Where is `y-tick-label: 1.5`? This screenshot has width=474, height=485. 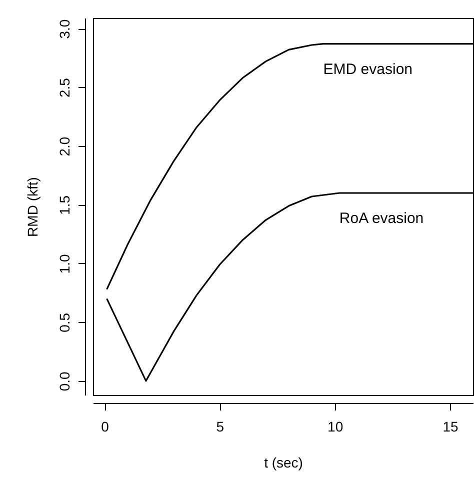
y-tick-label: 1.5 is located at coordinates (64, 205).